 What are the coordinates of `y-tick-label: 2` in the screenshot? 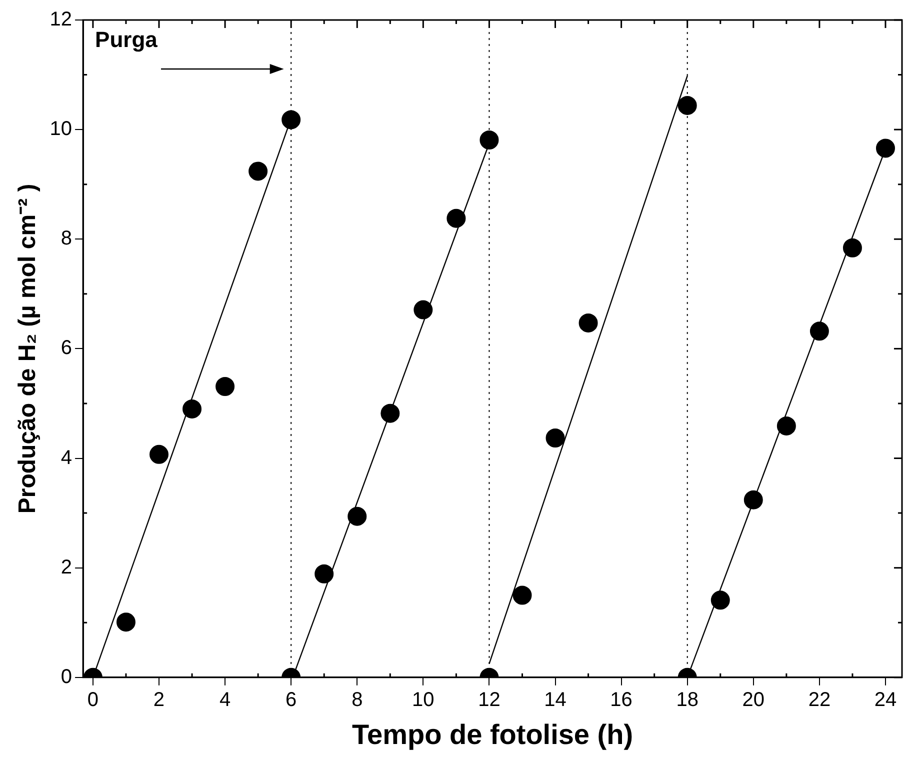 It's located at (66, 567).